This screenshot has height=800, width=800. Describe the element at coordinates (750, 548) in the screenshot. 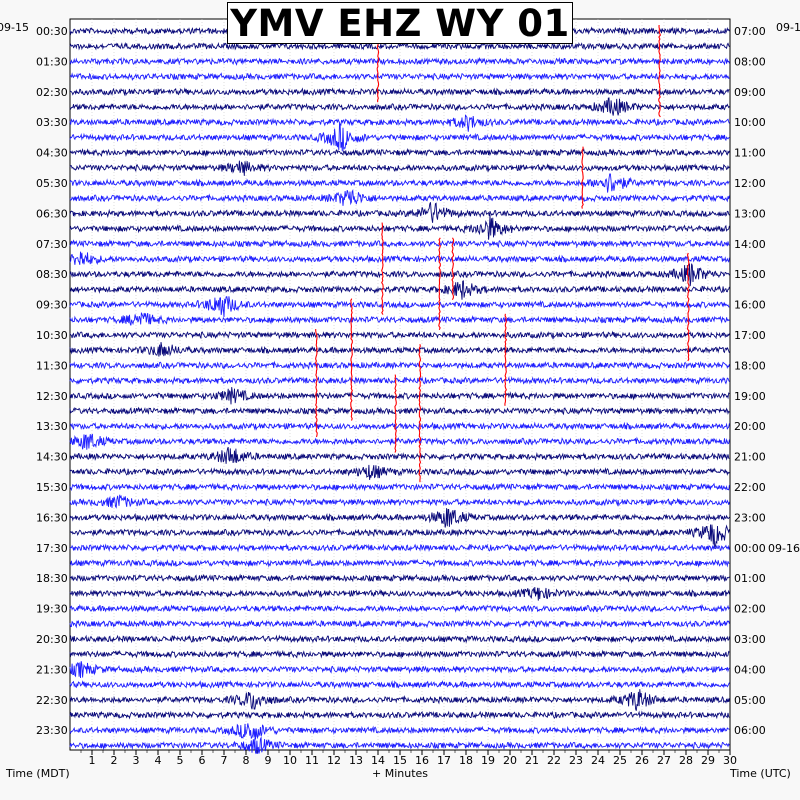

I see `right-time-label: 00:00` at that location.